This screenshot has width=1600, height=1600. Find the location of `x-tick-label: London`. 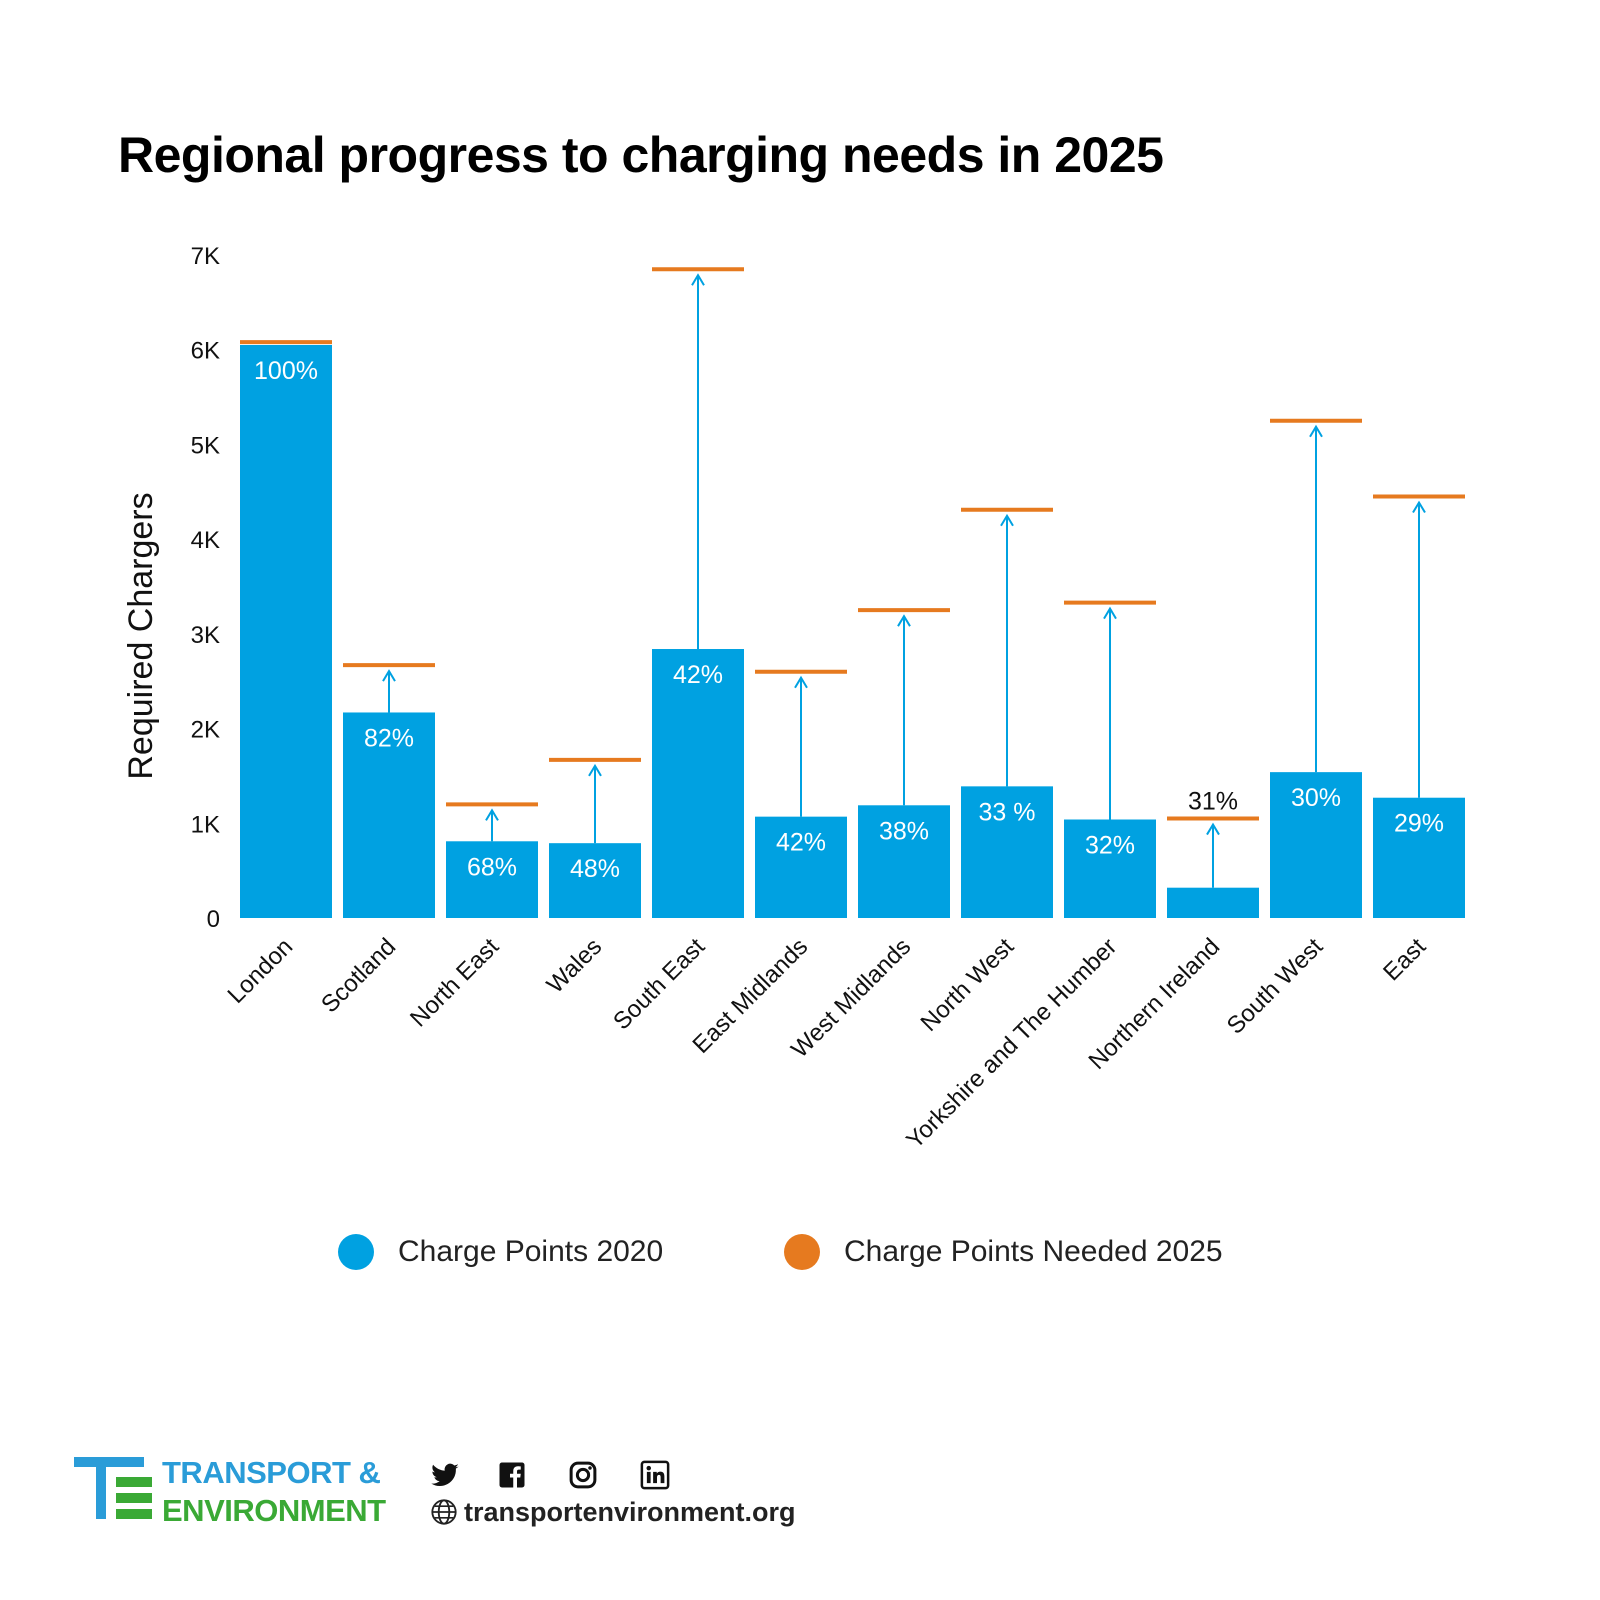

x-tick-label: London is located at coordinates (261, 971).